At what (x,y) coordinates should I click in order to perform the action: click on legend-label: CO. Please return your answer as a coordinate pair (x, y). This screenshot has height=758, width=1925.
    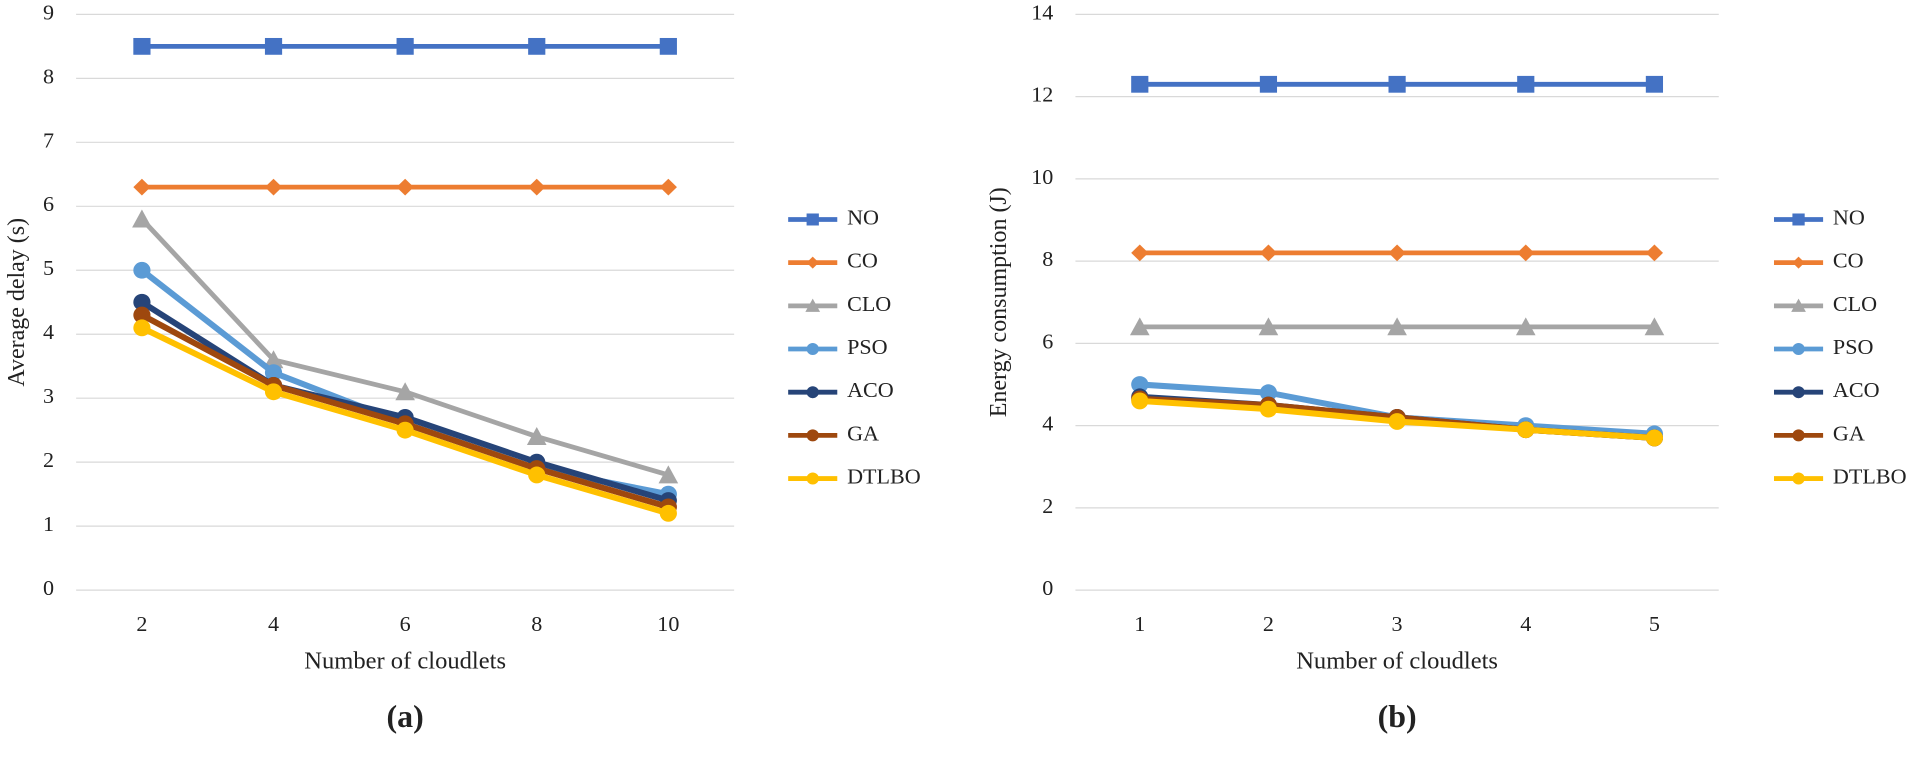
    Looking at the image, I should click on (1848, 261).